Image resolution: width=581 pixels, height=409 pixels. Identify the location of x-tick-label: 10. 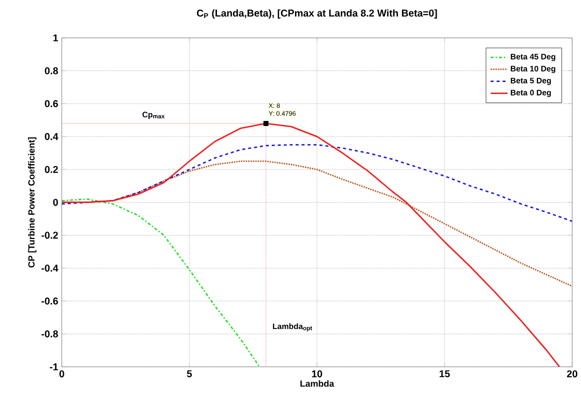
(317, 374).